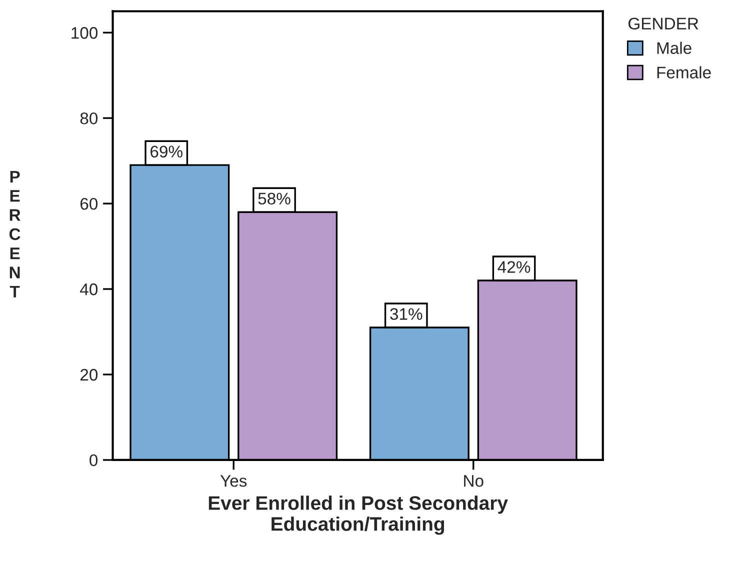 The width and height of the screenshot is (737, 563). Describe the element at coordinates (514, 267) in the screenshot. I see `data-label: 42%` at that location.